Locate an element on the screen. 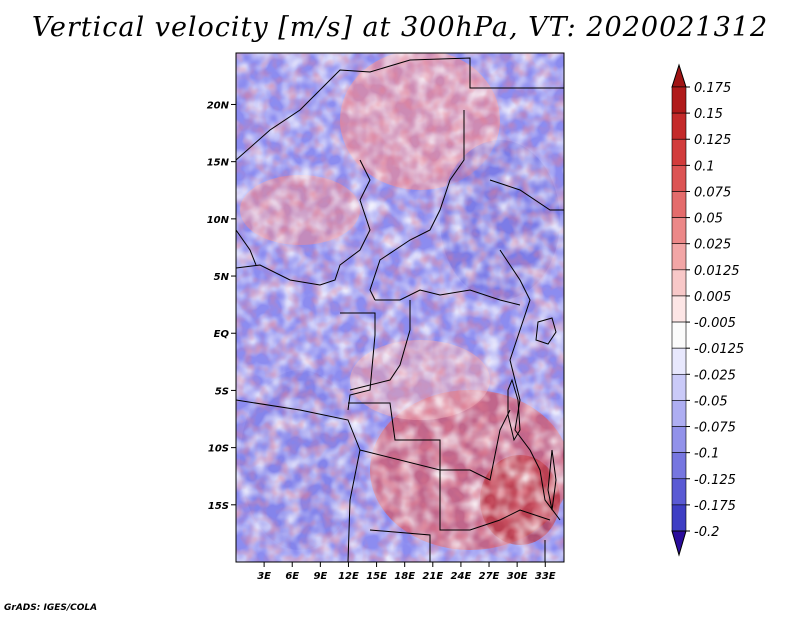  colorbar-label: 0.125 is located at coordinates (712, 140).